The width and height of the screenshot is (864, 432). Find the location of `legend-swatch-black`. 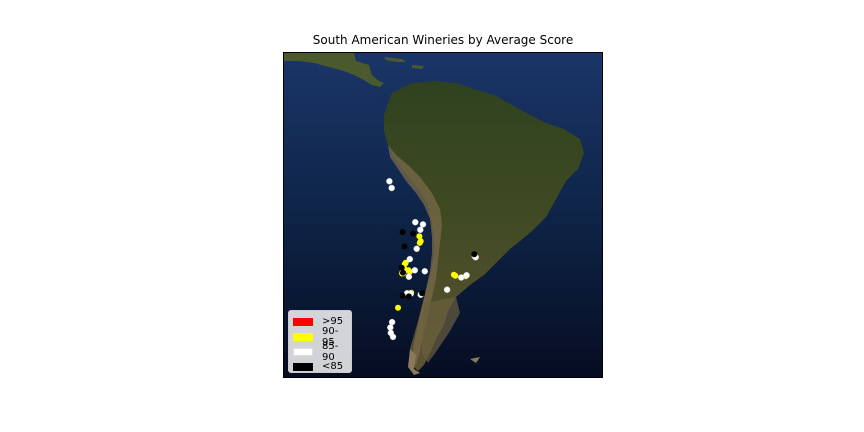

legend-swatch-black is located at coordinates (303, 366).